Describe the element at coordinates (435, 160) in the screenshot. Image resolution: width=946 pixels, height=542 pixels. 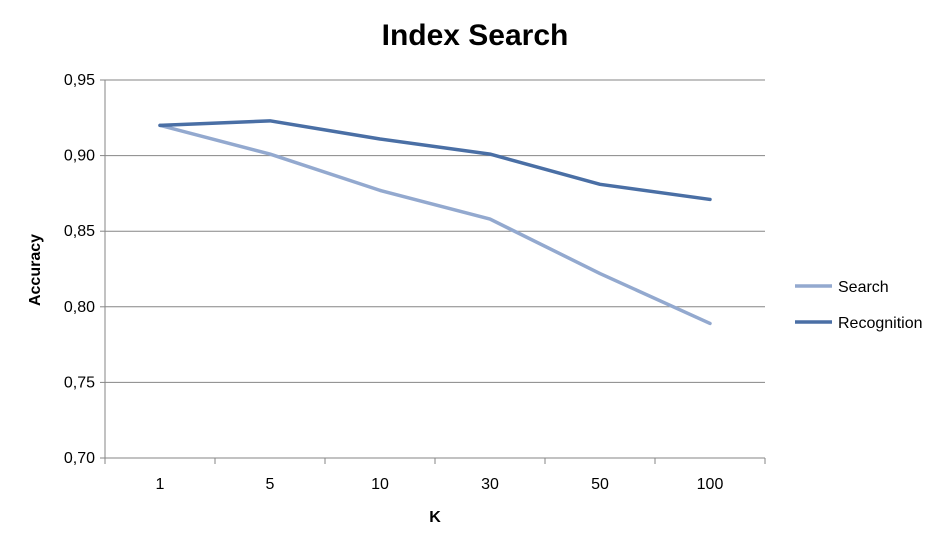
I see `series-line-recognition` at that location.